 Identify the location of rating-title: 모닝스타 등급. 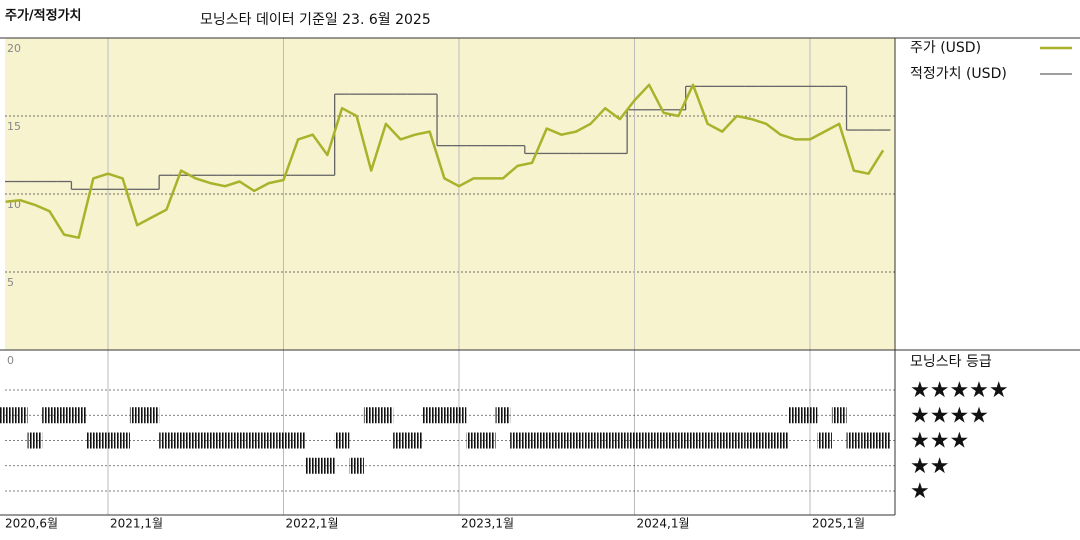
(951, 362).